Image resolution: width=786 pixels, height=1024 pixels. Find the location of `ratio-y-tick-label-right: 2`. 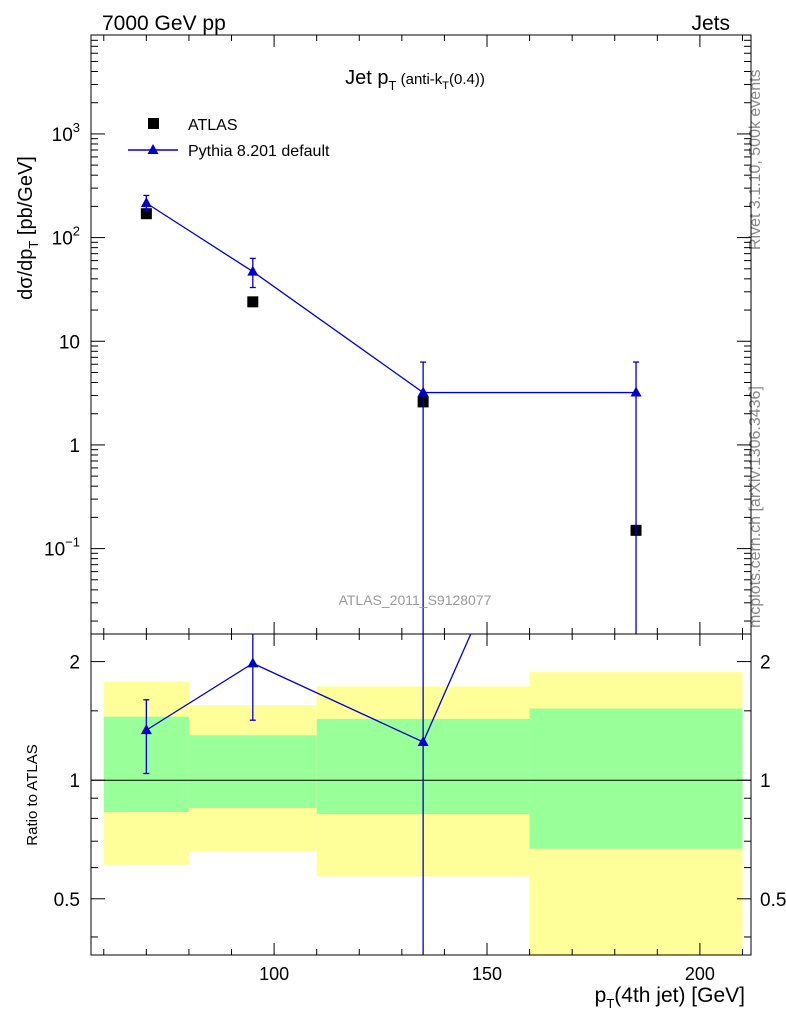

ratio-y-tick-label-right: 2 is located at coordinates (765, 663).